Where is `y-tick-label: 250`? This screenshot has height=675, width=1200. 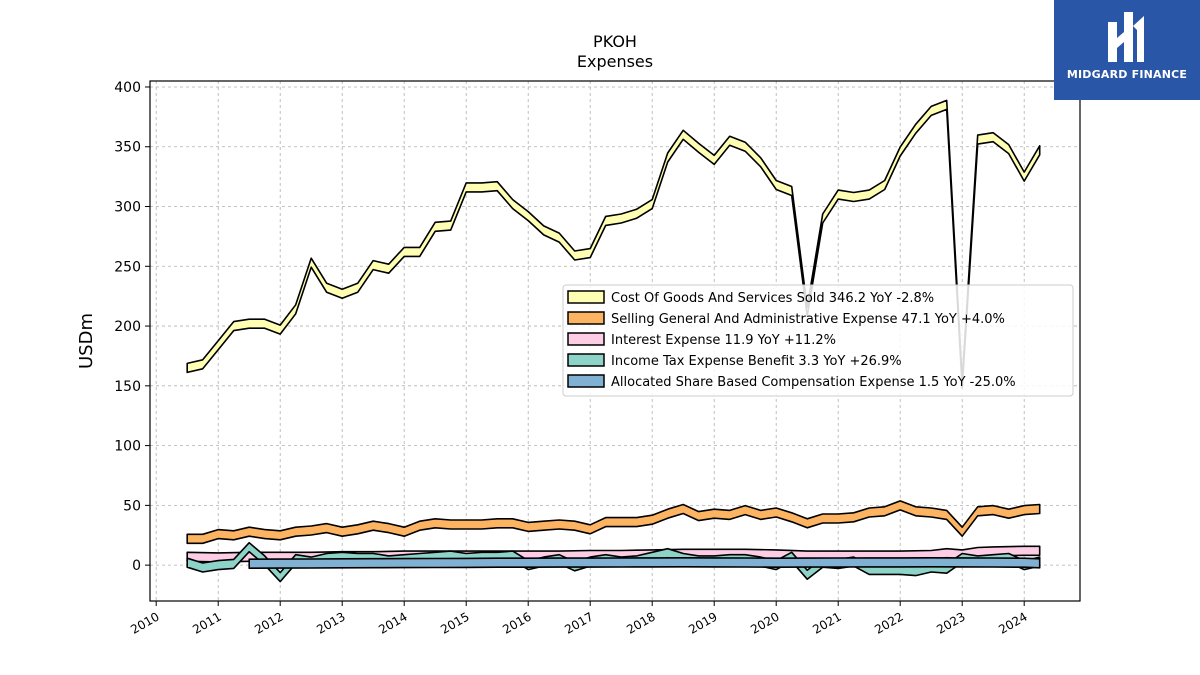 y-tick-label: 250 is located at coordinates (127, 267).